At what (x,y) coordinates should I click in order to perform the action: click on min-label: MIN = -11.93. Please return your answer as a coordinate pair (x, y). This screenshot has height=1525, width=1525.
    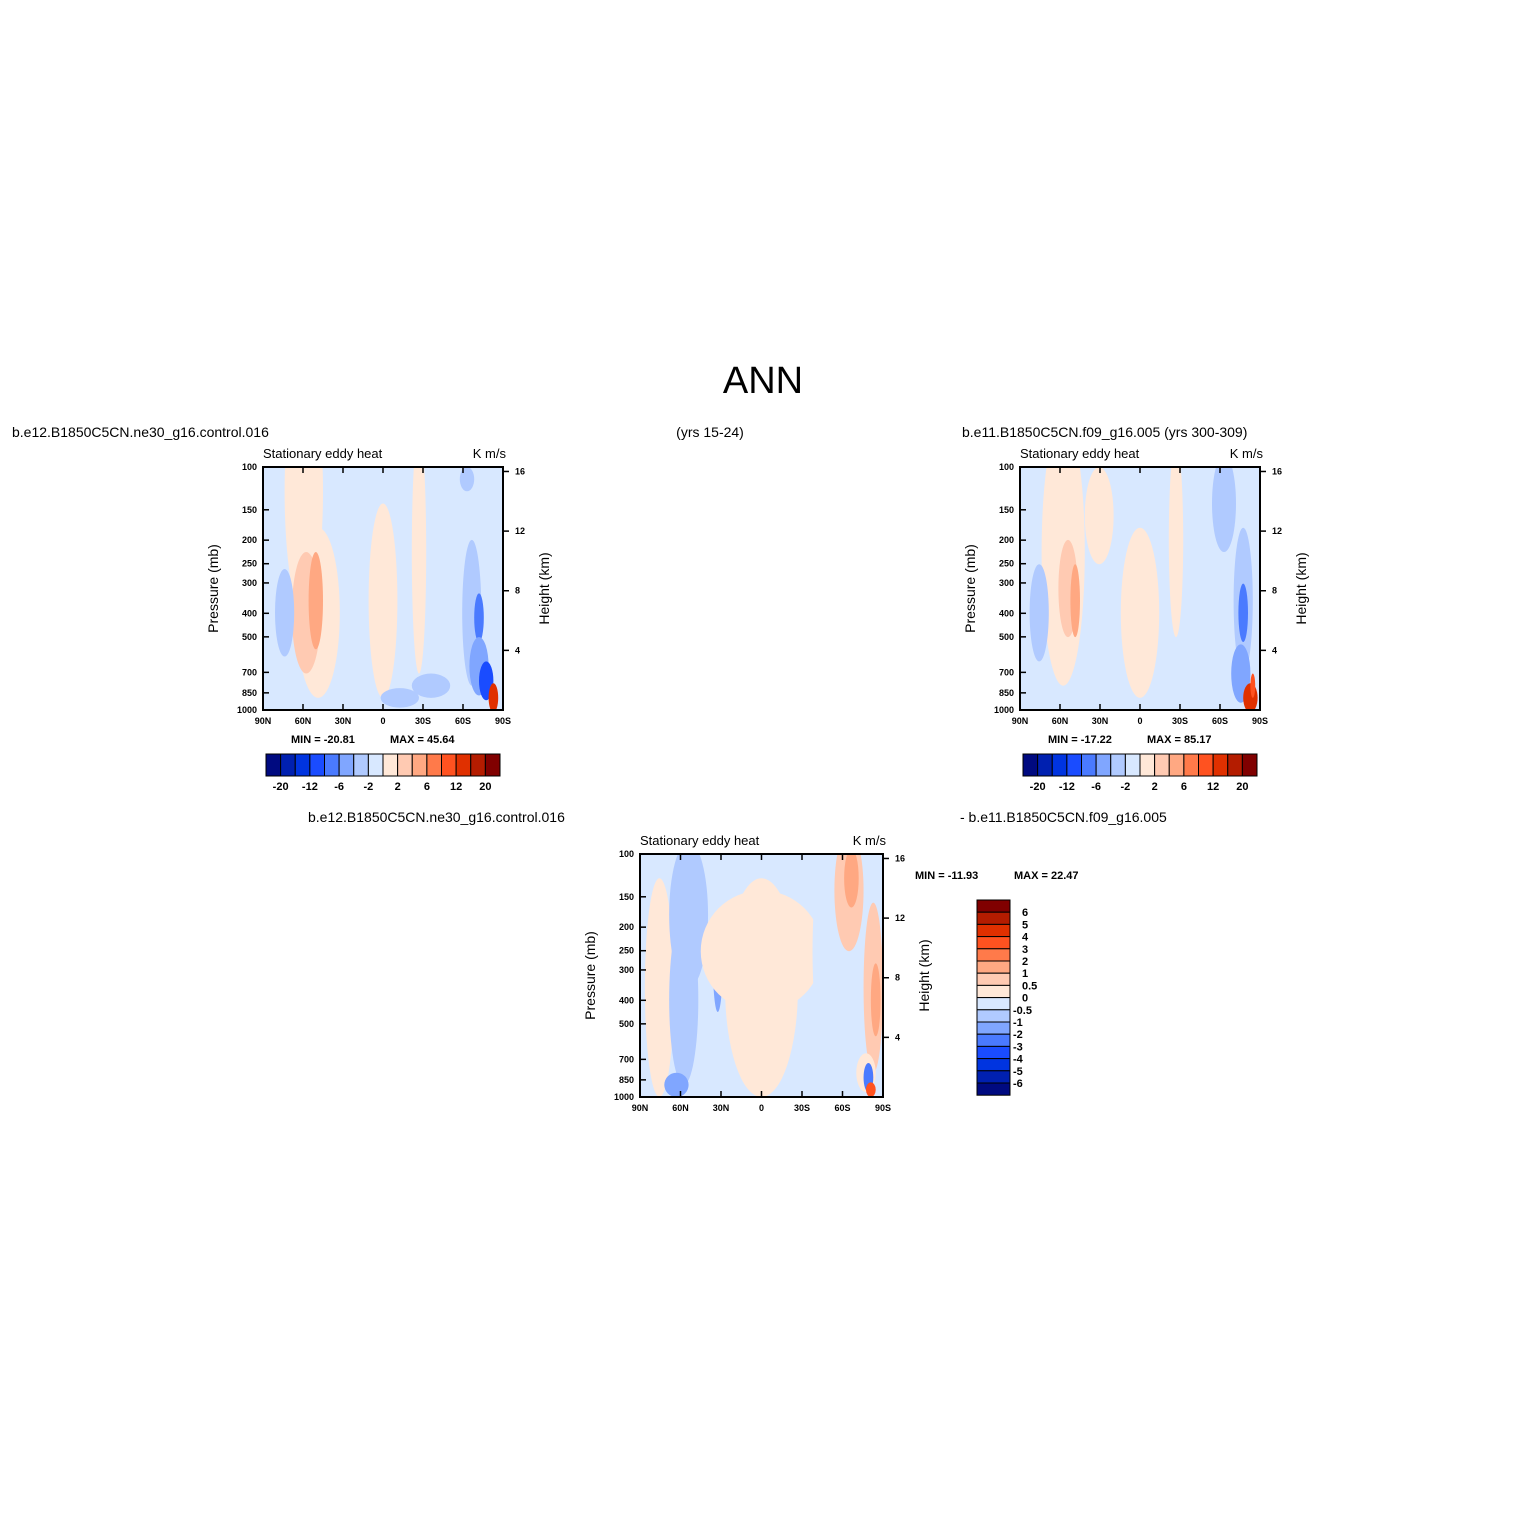
    Looking at the image, I should click on (946, 876).